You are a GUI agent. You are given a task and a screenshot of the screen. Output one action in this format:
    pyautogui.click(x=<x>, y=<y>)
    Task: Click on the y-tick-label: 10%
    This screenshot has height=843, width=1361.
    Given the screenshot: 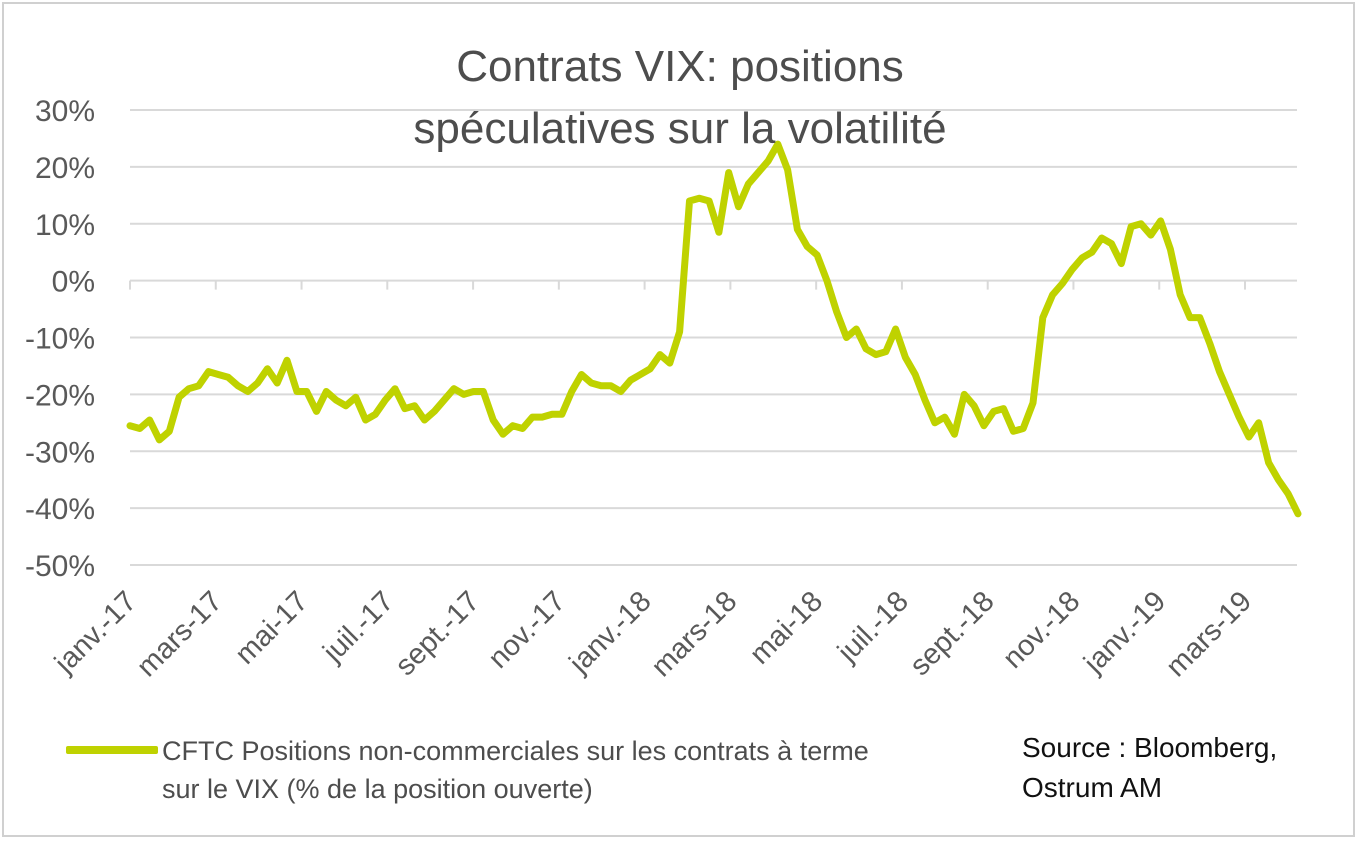 What is the action you would take?
    pyautogui.click(x=65, y=225)
    